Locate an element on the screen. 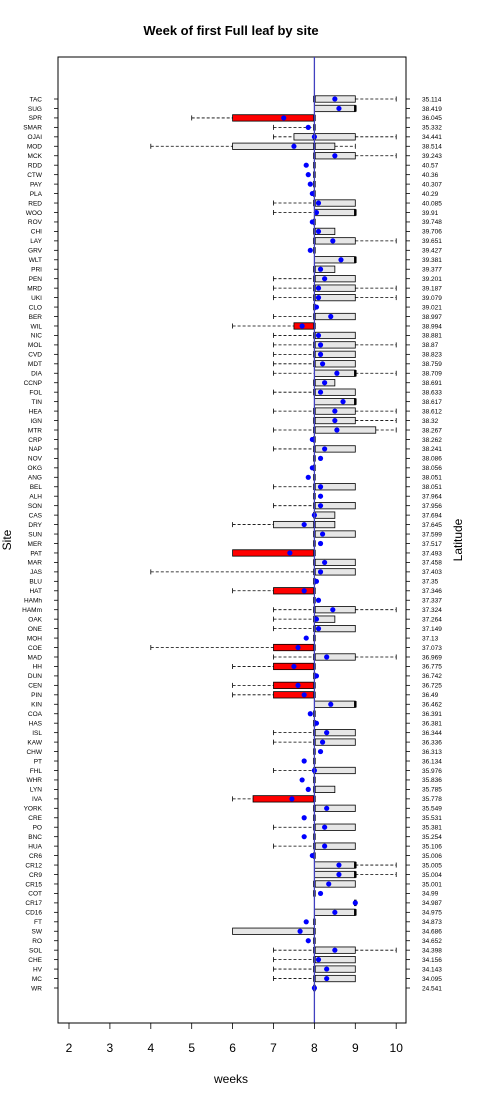 The height and width of the screenshot is (1100, 480). row-chw: CHW 36.313 is located at coordinates (234, 752).